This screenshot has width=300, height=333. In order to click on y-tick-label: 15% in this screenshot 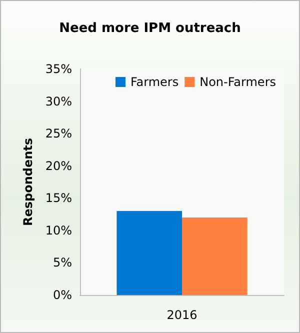, I will do `click(58, 198)`.